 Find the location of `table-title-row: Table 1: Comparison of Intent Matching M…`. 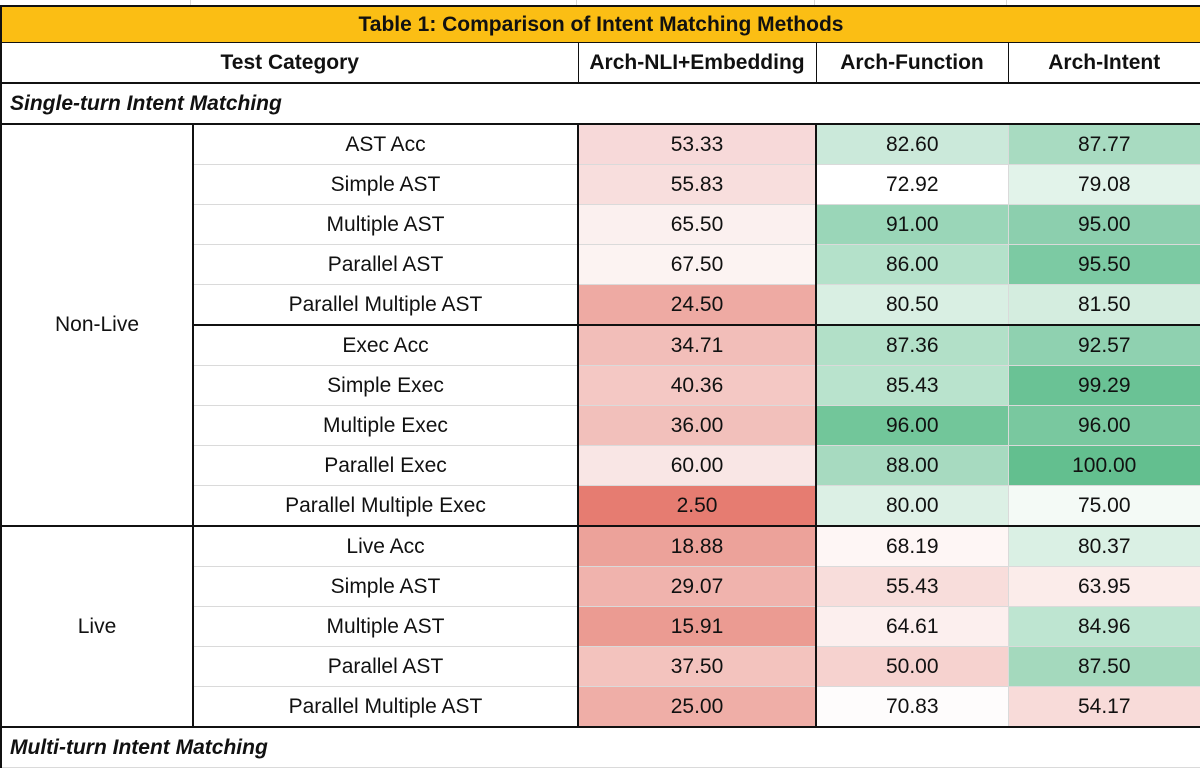

table-title-row: Table 1: Comparison of Intent Matching M… is located at coordinates (600, 24).